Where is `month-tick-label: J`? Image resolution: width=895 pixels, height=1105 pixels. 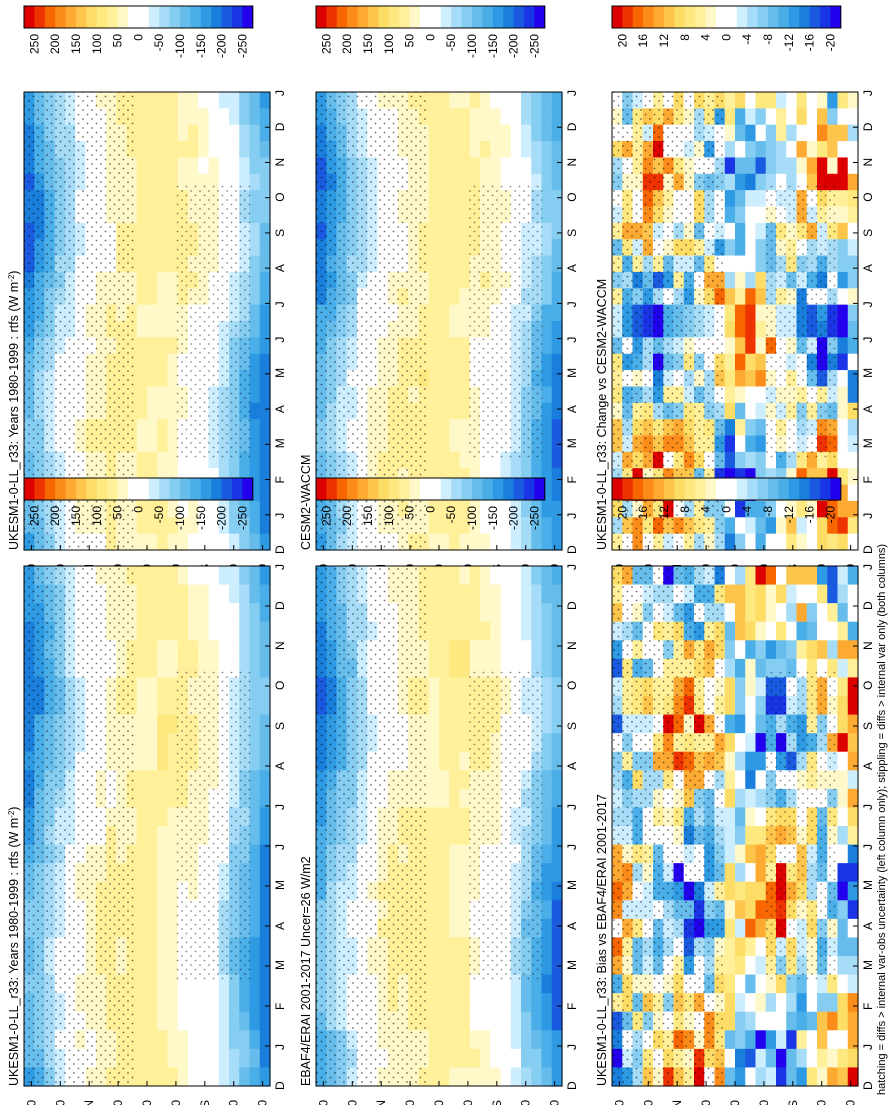
month-tick-label: J is located at coordinates (280, 567).